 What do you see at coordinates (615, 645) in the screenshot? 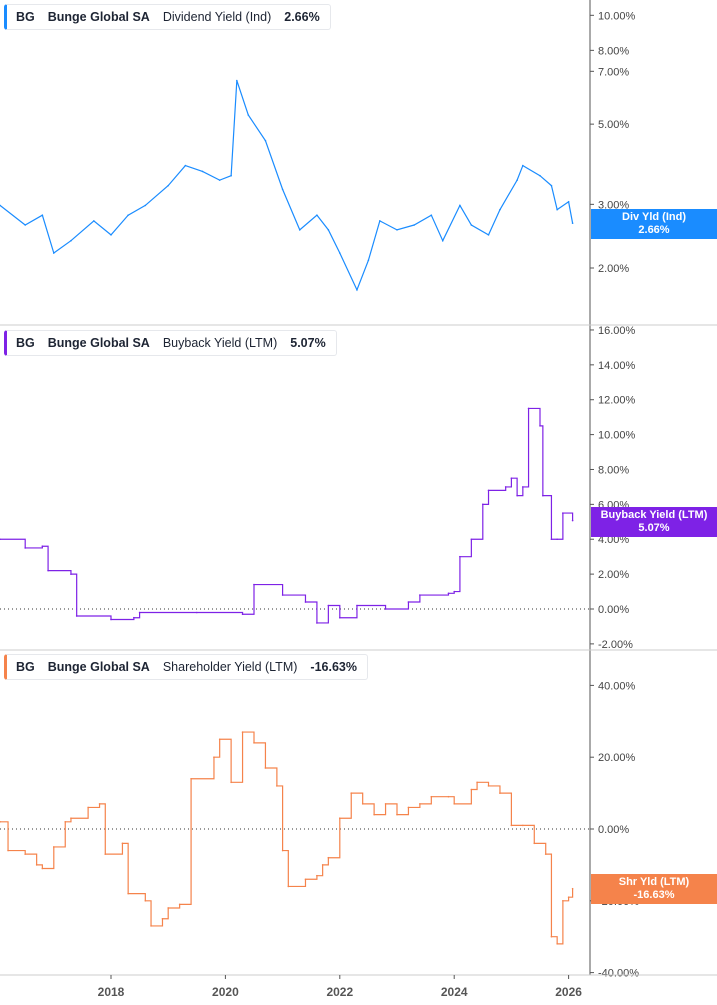
I see `y-tick-label: -2.00%` at bounding box center [615, 645].